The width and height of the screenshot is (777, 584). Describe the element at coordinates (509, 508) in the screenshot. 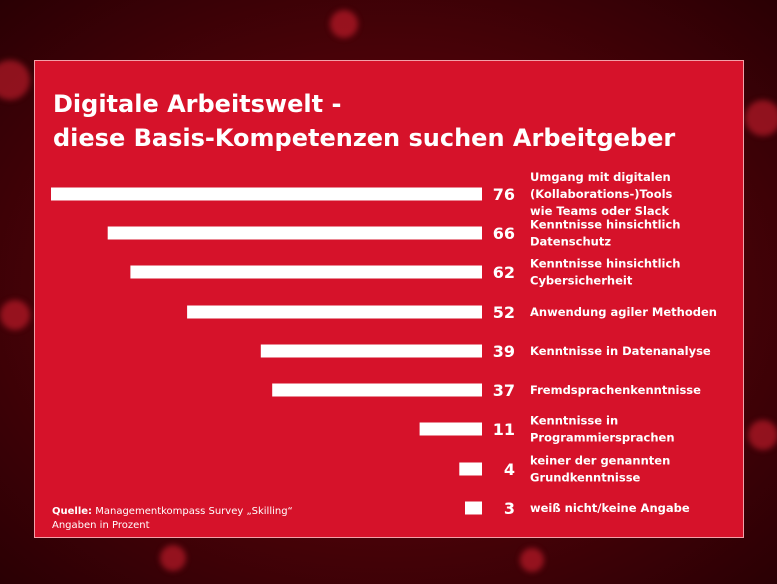

I see `bar-value-label: 3` at that location.